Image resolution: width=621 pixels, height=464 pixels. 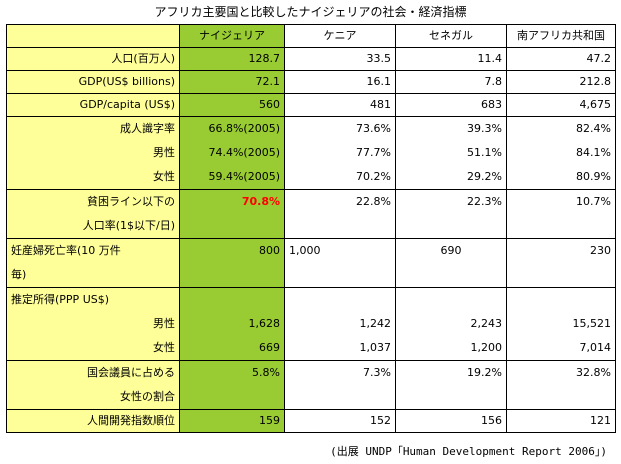 I want to click on cell-south-africa: 212.8, so click(x=561, y=82).